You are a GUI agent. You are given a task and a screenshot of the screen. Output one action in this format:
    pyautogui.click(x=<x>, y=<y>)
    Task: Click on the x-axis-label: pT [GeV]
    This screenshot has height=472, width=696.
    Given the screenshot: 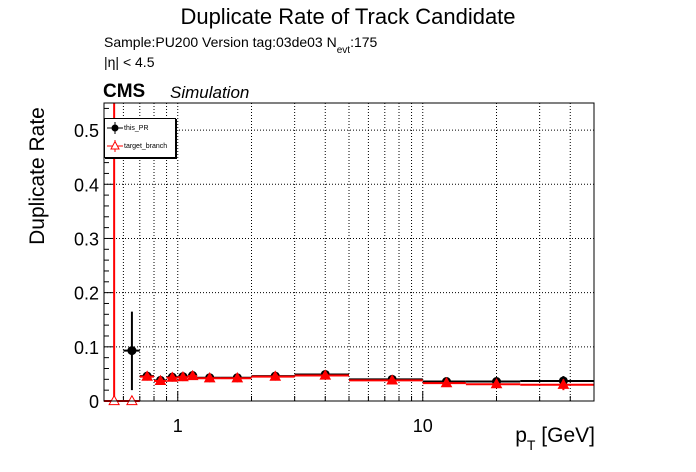 What is the action you would take?
    pyautogui.click(x=555, y=438)
    